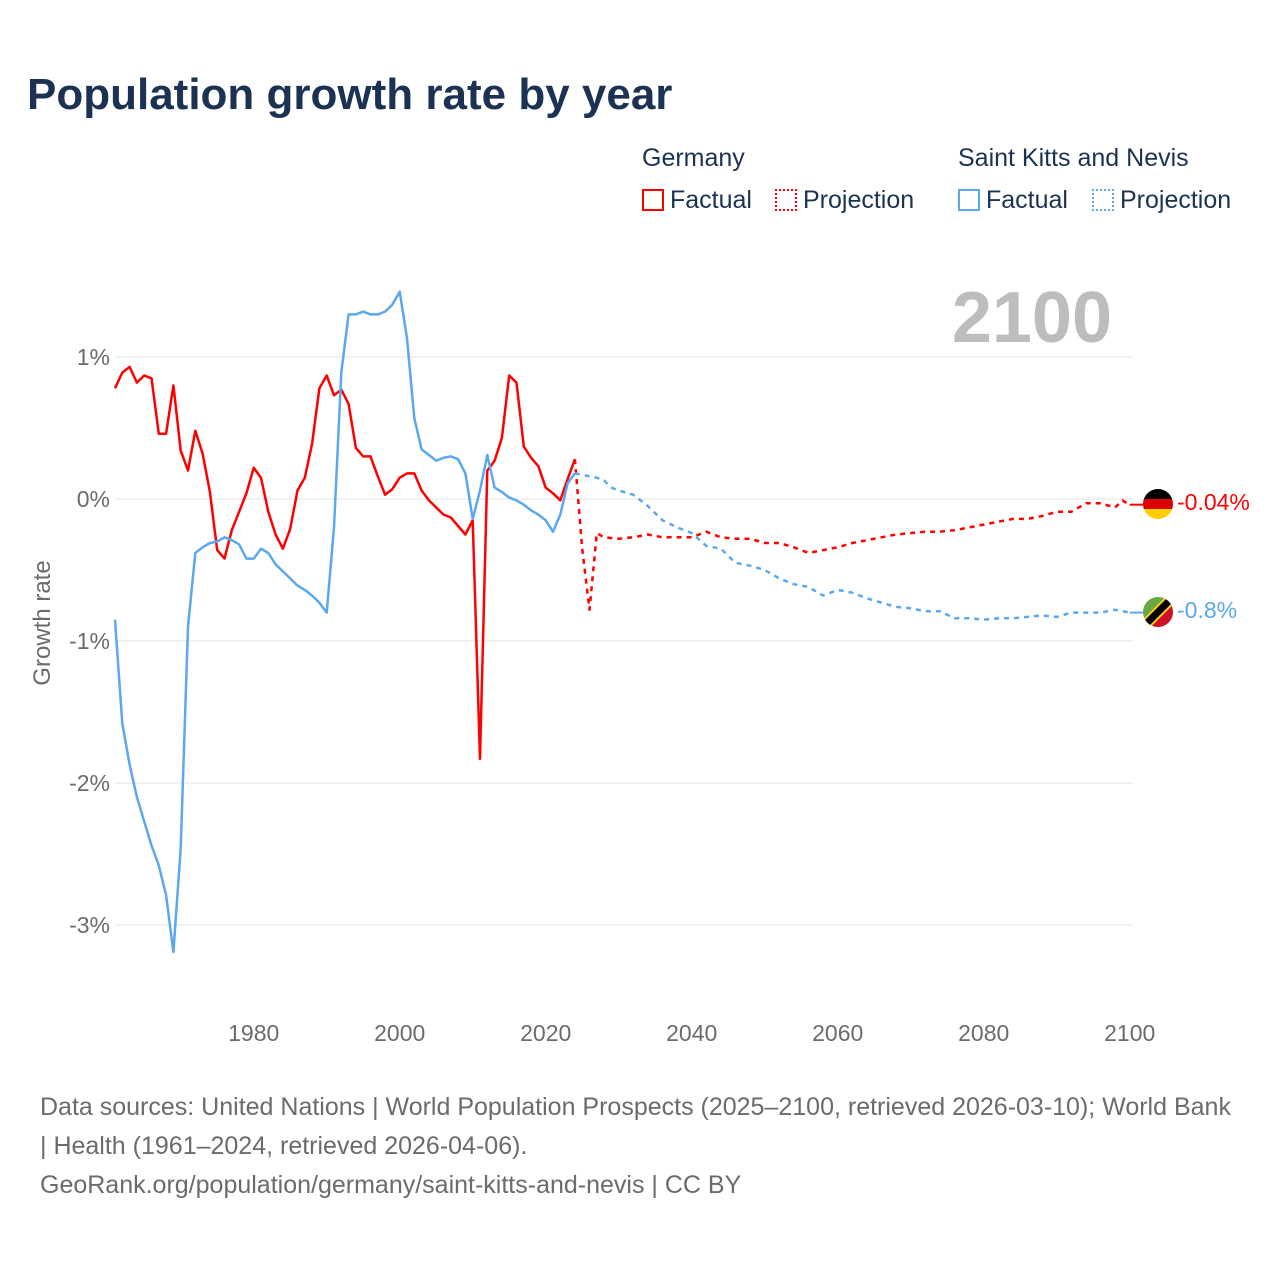  I want to click on end-label-germany: -0.04%, so click(1213, 502).